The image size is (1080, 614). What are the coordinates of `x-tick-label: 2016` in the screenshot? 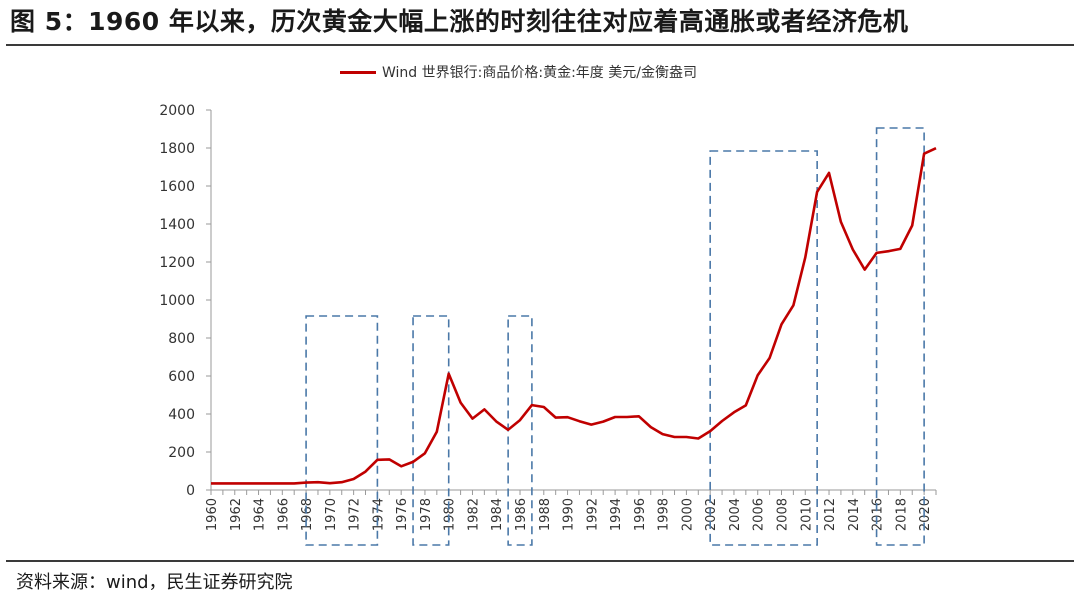 It's located at (878, 514).